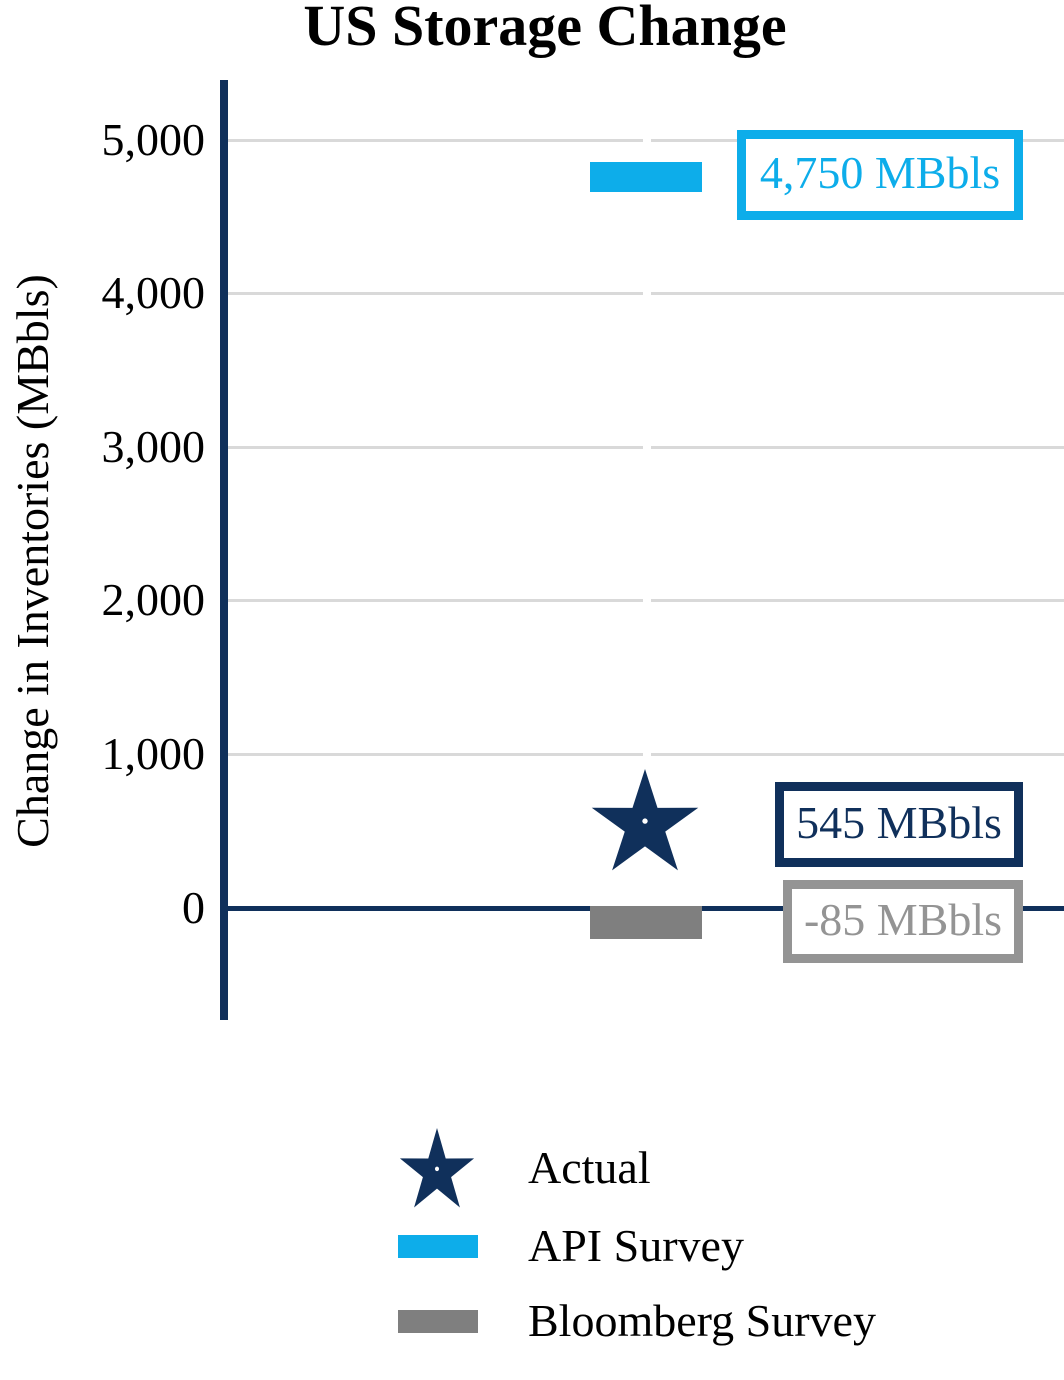 The width and height of the screenshot is (1064, 1380). What do you see at coordinates (702, 1320) in the screenshot?
I see `legend-label-bloomberg-survey: Bloomberg Survey` at bounding box center [702, 1320].